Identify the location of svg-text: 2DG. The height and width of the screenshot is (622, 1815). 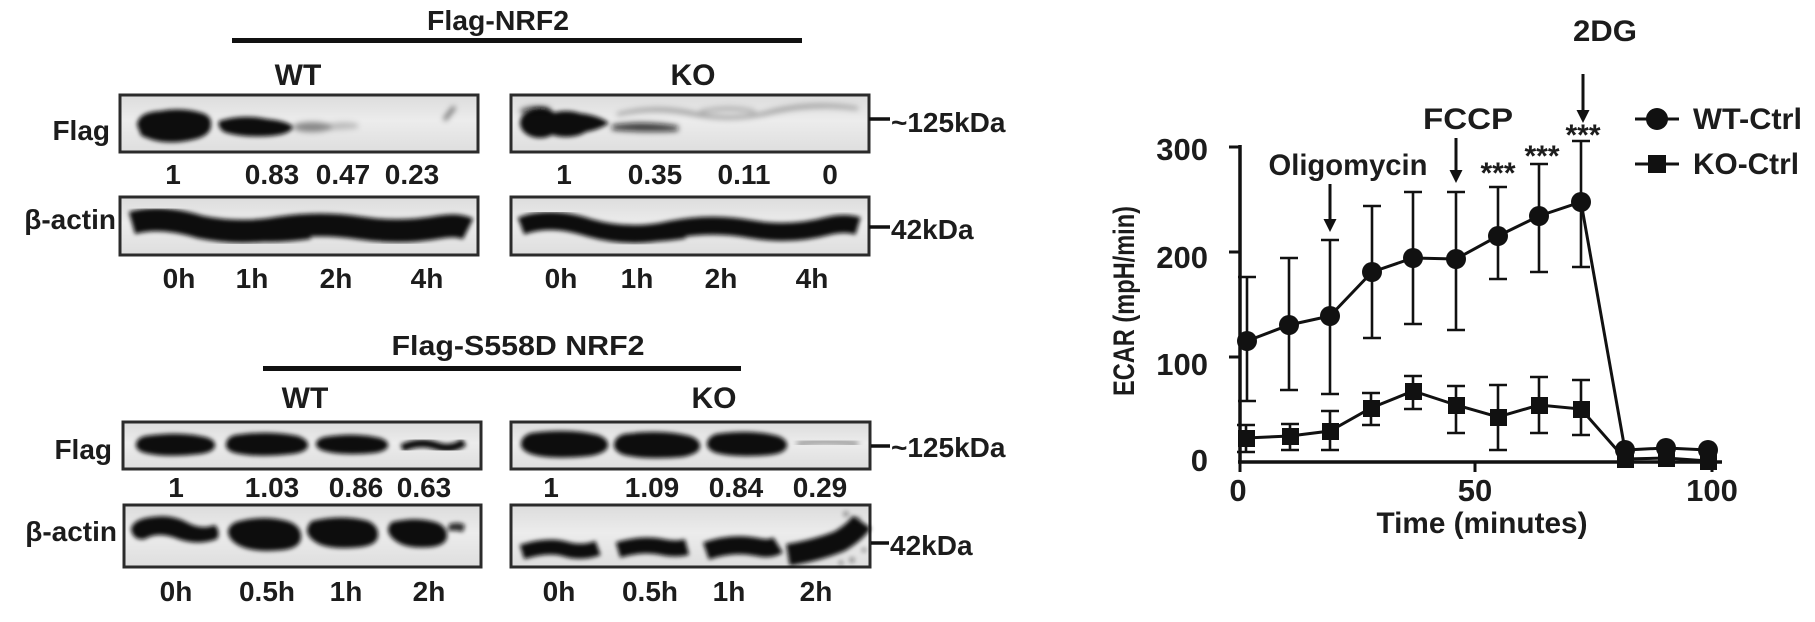
(1605, 31).